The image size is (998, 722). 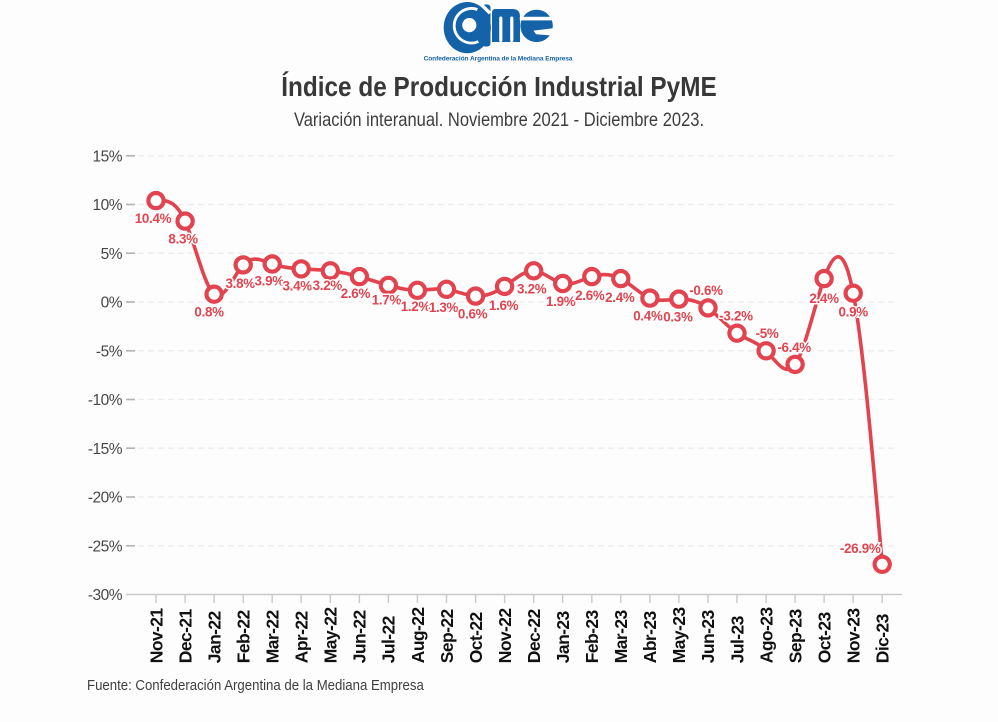 What do you see at coordinates (561, 301) in the screenshot?
I see `svg-text: 1.9%` at bounding box center [561, 301].